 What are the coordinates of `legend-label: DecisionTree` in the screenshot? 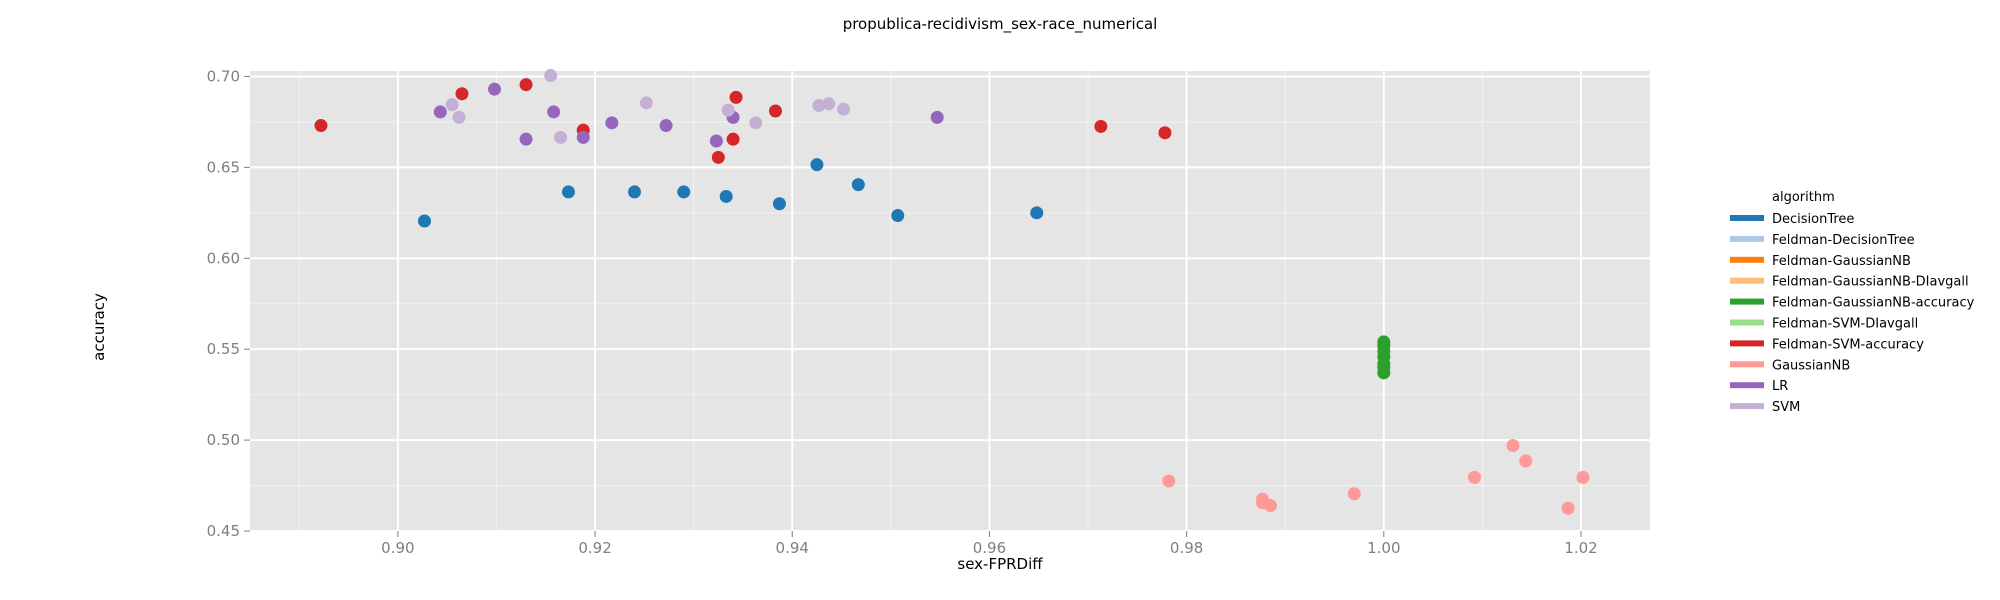 It's located at (1813, 219).